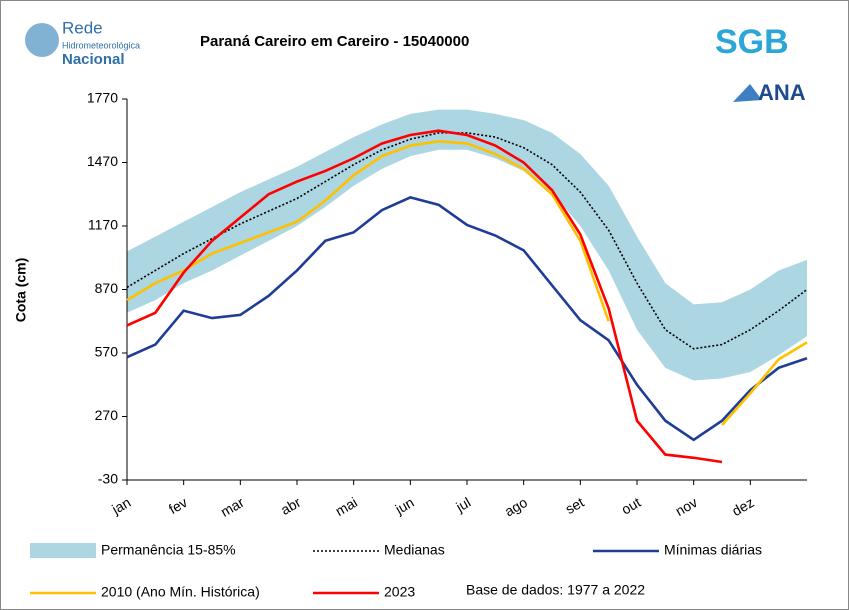  What do you see at coordinates (752, 42) in the screenshot?
I see `logo-sgb: SGB` at bounding box center [752, 42].